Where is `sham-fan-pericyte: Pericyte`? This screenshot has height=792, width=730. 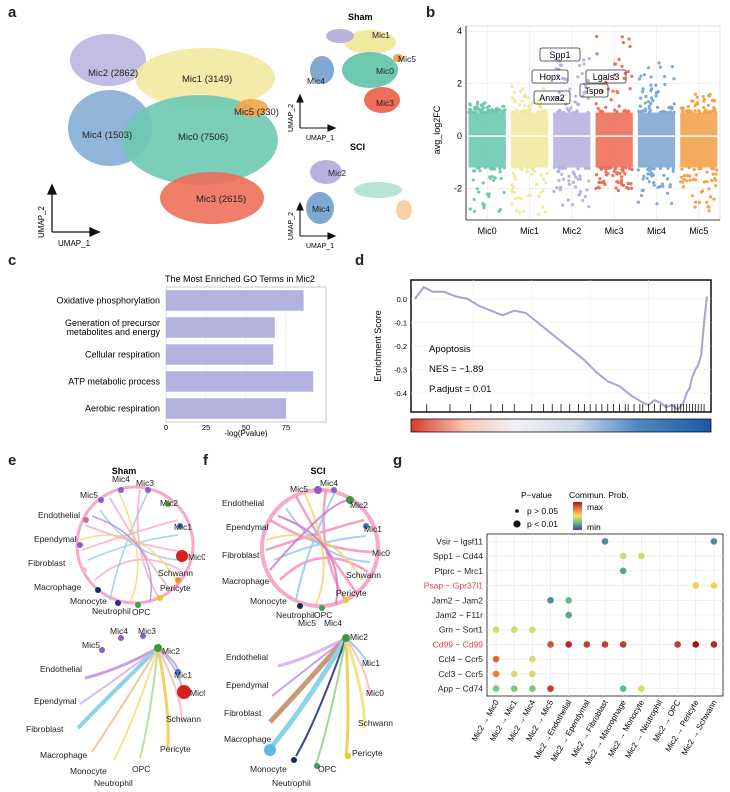
sham-fan-pericyte: Pericyte is located at coordinates (175, 749).